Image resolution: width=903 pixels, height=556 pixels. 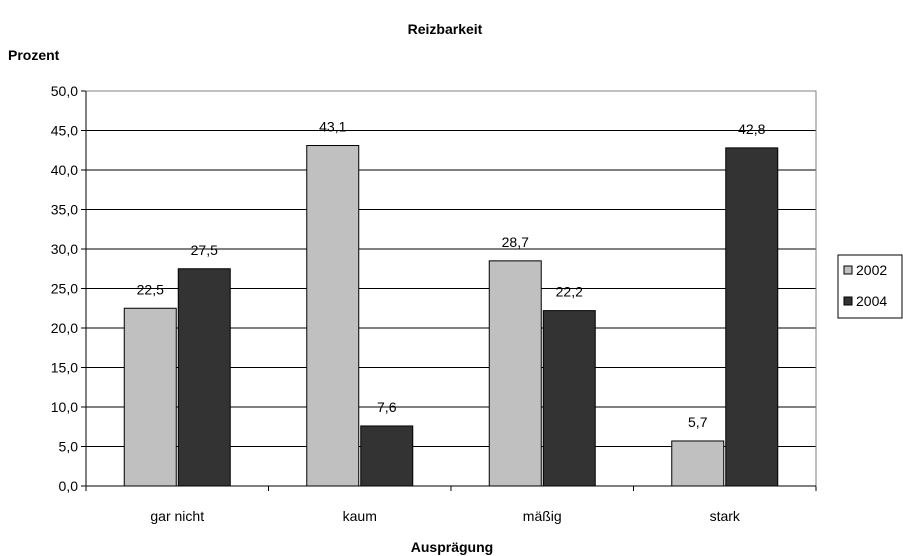 I want to click on data-label: 22,2, so click(x=569, y=292).